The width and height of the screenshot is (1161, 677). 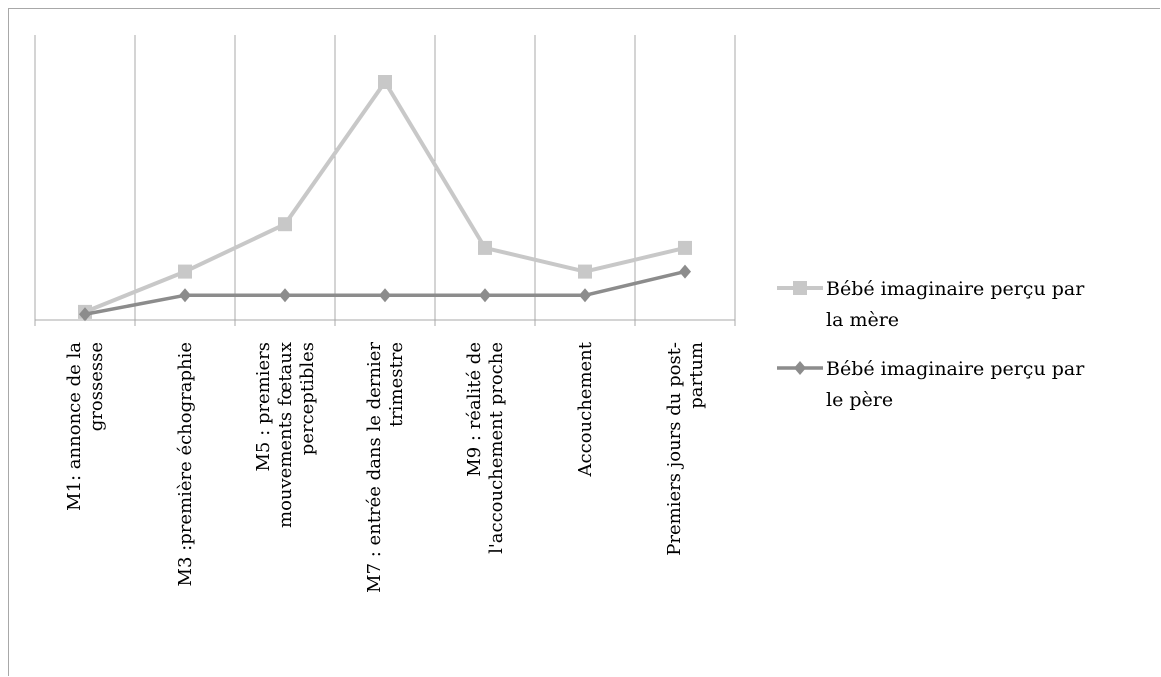 What do you see at coordinates (955, 384) in the screenshot?
I see `legend-label: Bébé imaginaire perçu par le père` at bounding box center [955, 384].